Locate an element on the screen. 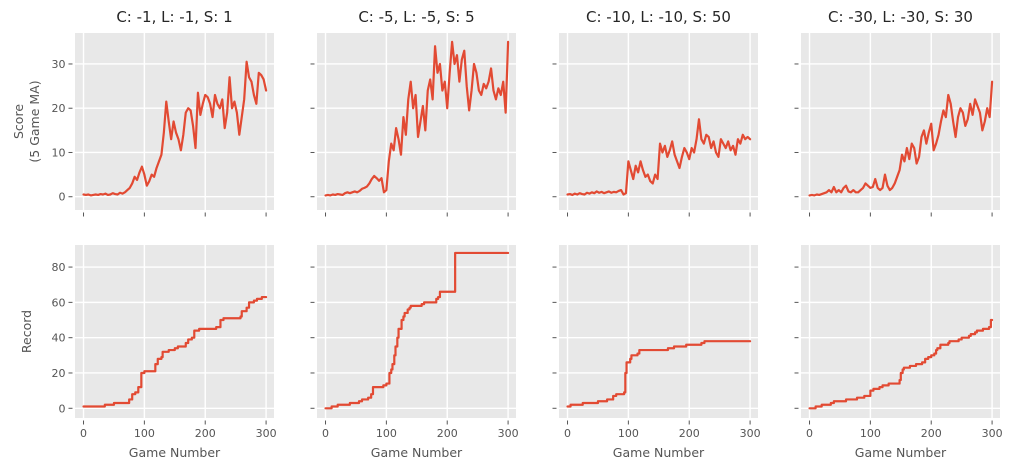 Image resolution: width=1016 pixels, height=471 pixels. subplot-title: C: -30, L: -30, S: 30 is located at coordinates (900, 17).